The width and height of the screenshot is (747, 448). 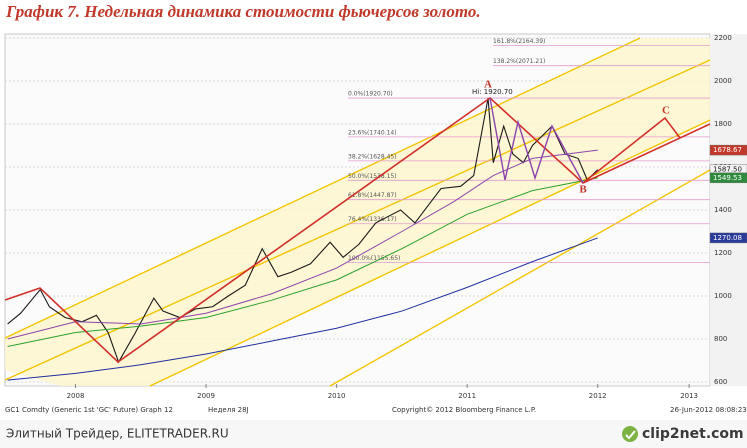 What do you see at coordinates (666, 111) in the screenshot?
I see `wave-label: C` at bounding box center [666, 111].